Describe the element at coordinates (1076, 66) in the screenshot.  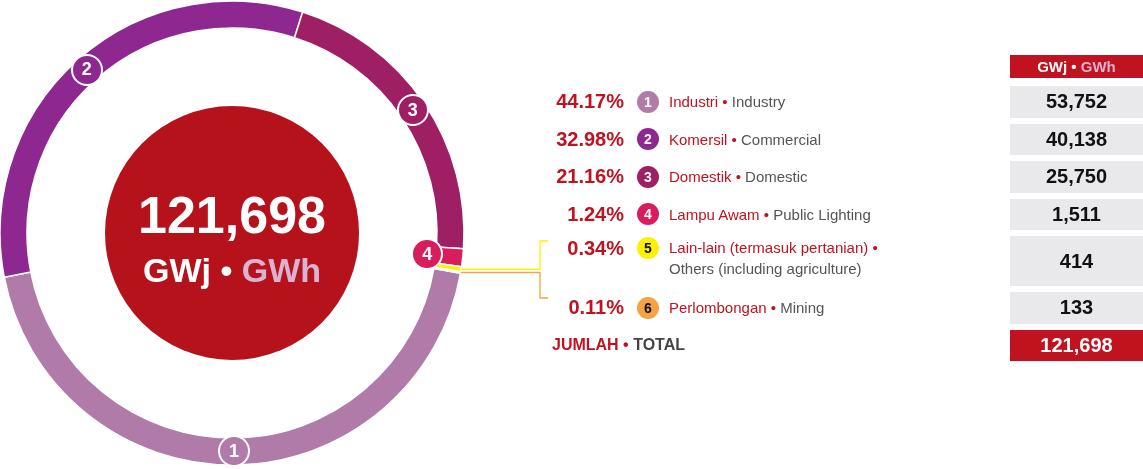
I see `legend-title: GWj • GWh` at that location.